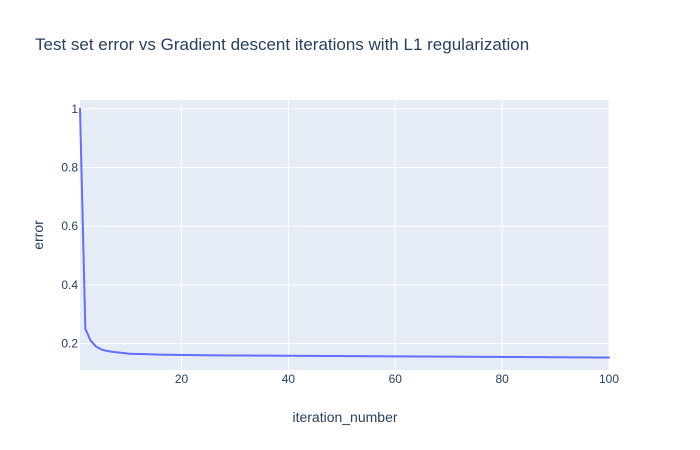  What do you see at coordinates (289, 379) in the screenshot?
I see `x-tick-label: 40` at bounding box center [289, 379].